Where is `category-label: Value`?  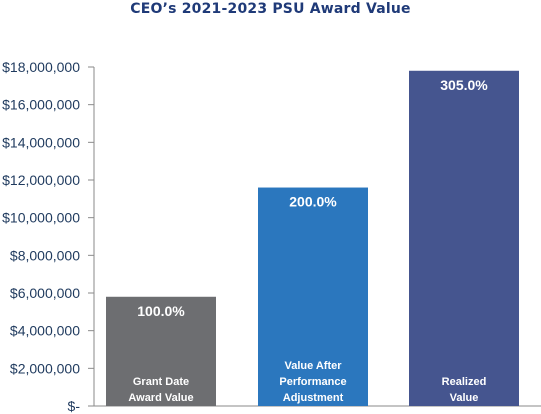
category-label: Value is located at coordinates (464, 398).